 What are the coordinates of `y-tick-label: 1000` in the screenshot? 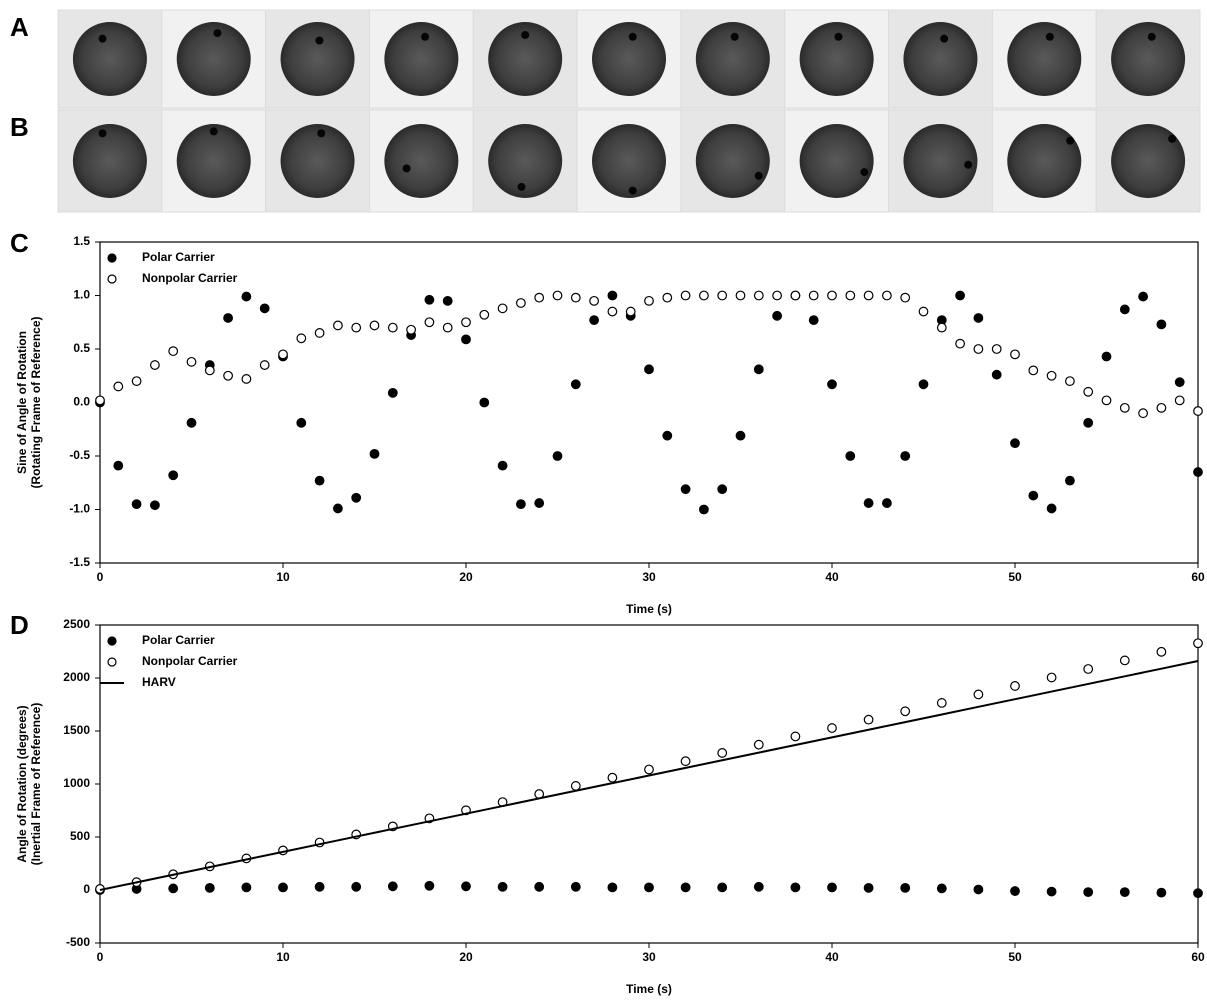 It's located at (76, 783).